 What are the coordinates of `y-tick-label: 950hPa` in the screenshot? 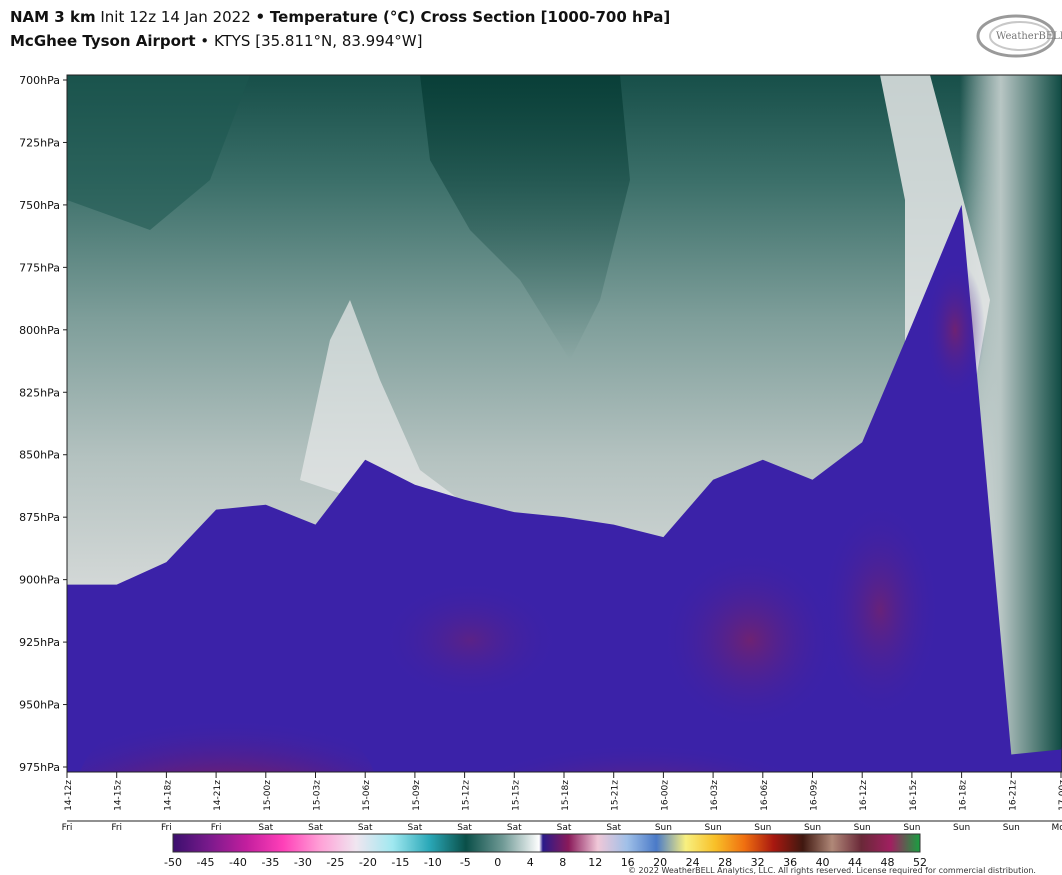 It's located at (39, 705).